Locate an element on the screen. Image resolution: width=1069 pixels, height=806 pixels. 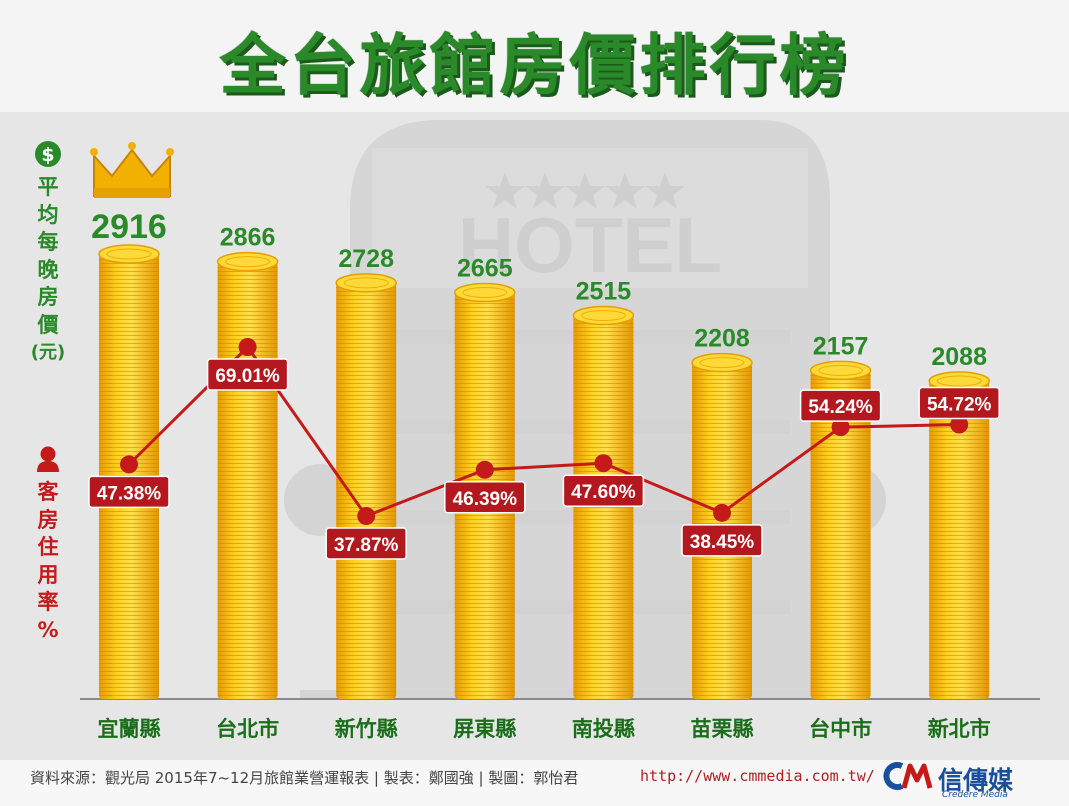
svg-text: 47.38% is located at coordinates (129, 493).